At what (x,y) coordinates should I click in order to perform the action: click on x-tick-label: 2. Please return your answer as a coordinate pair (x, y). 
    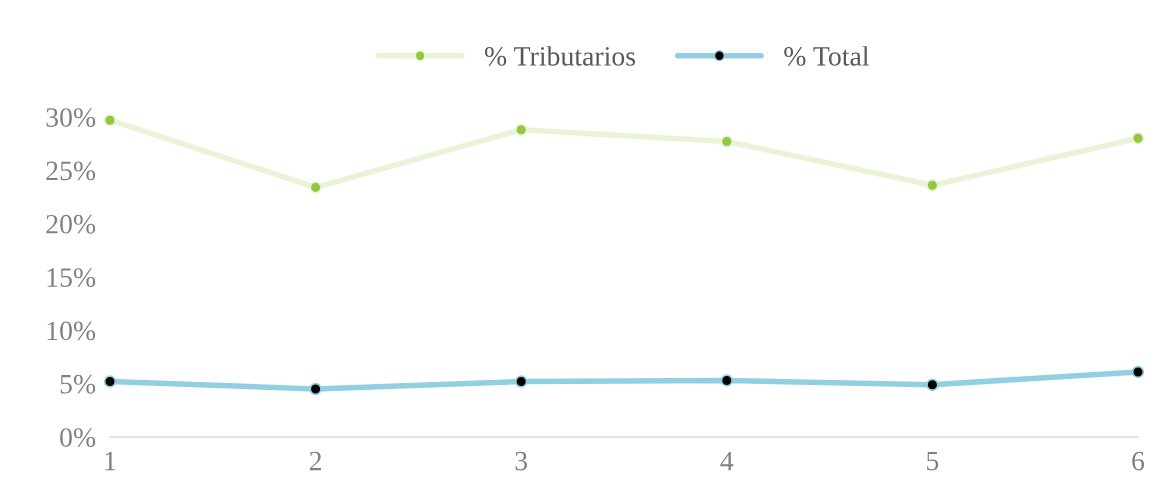
    Looking at the image, I should click on (315, 461).